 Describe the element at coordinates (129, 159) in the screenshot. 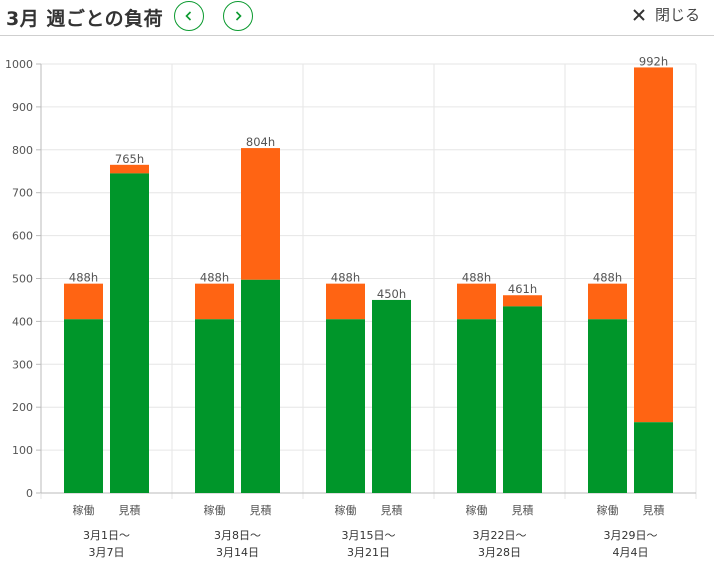

I see `bar-value-label: 765h` at that location.